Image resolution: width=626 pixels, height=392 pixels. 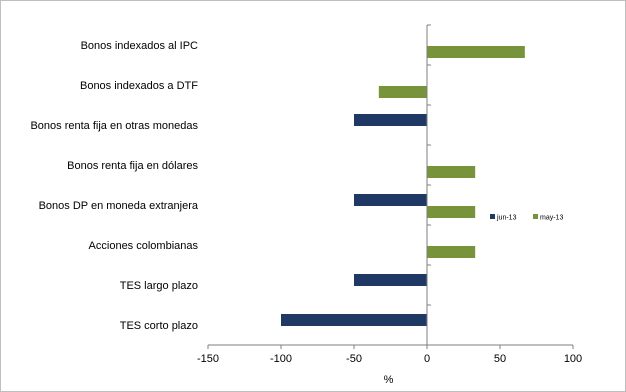 I want to click on x-tick-labels: -150 -100 -50 0 50 100, so click(x=389, y=359).